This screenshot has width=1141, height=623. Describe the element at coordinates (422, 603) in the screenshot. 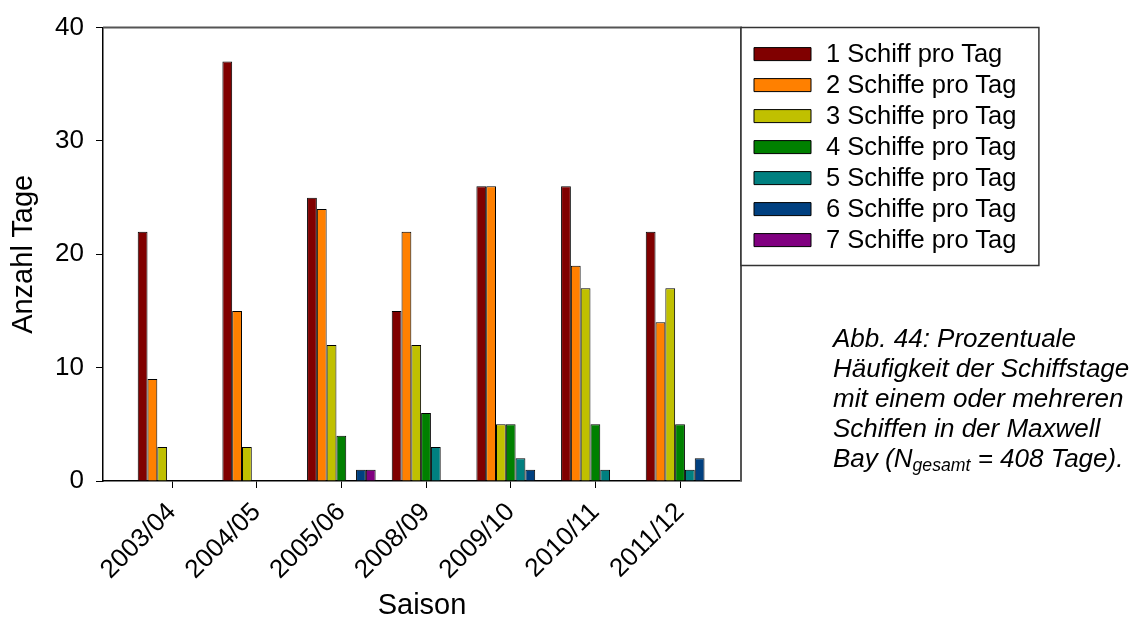

I see `x-axis-title: Saison` at that location.